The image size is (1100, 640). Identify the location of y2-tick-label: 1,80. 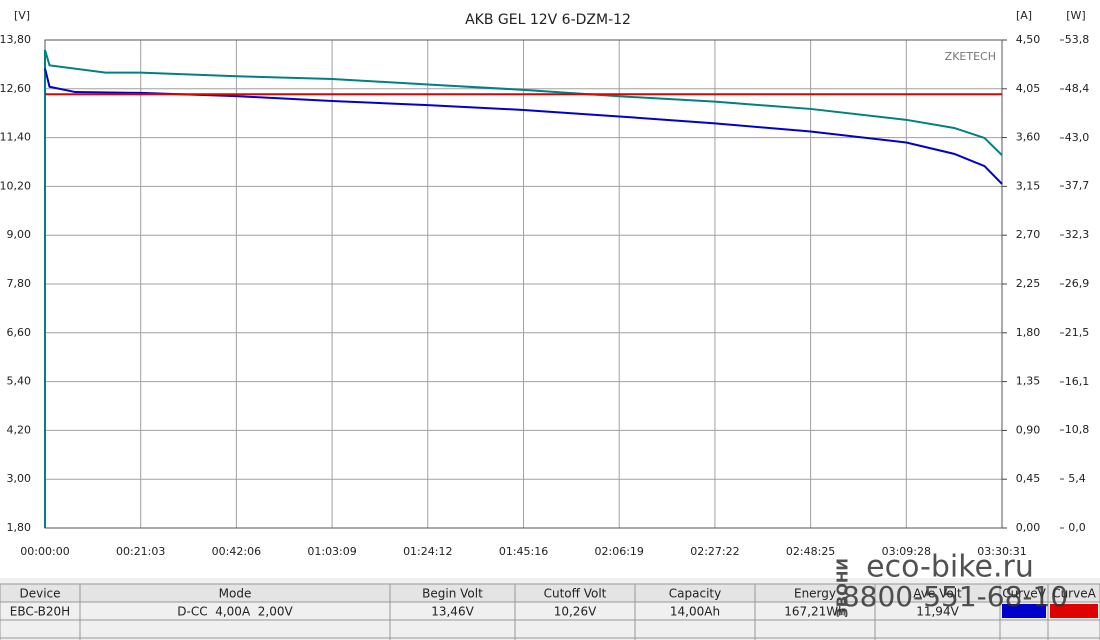
(1028, 332).